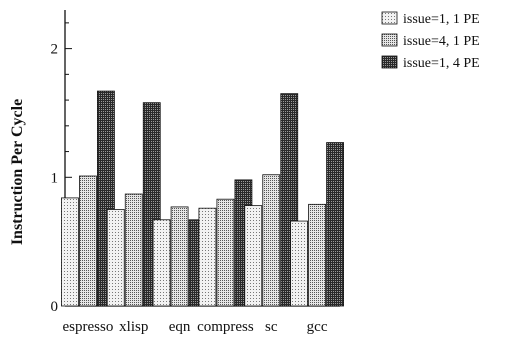 The height and width of the screenshot is (340, 511). What do you see at coordinates (317, 327) in the screenshot?
I see `x-tick-label: gcc` at bounding box center [317, 327].